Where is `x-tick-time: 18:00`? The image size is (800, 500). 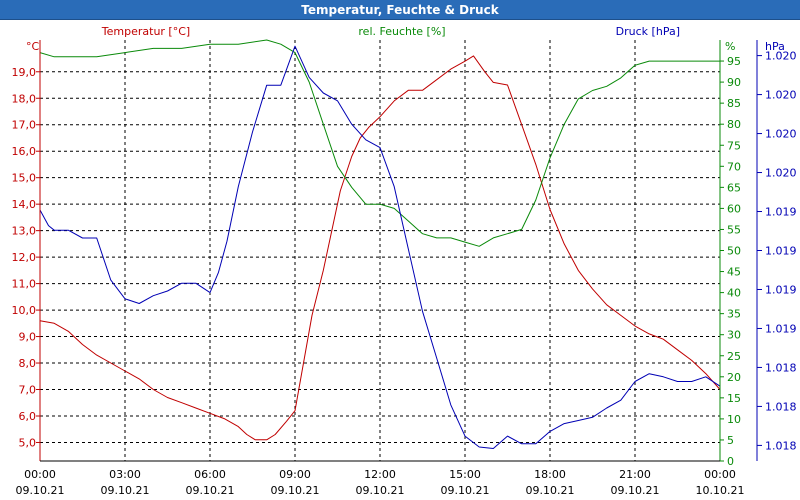
x-tick-time: 18:00 is located at coordinates (550, 474).